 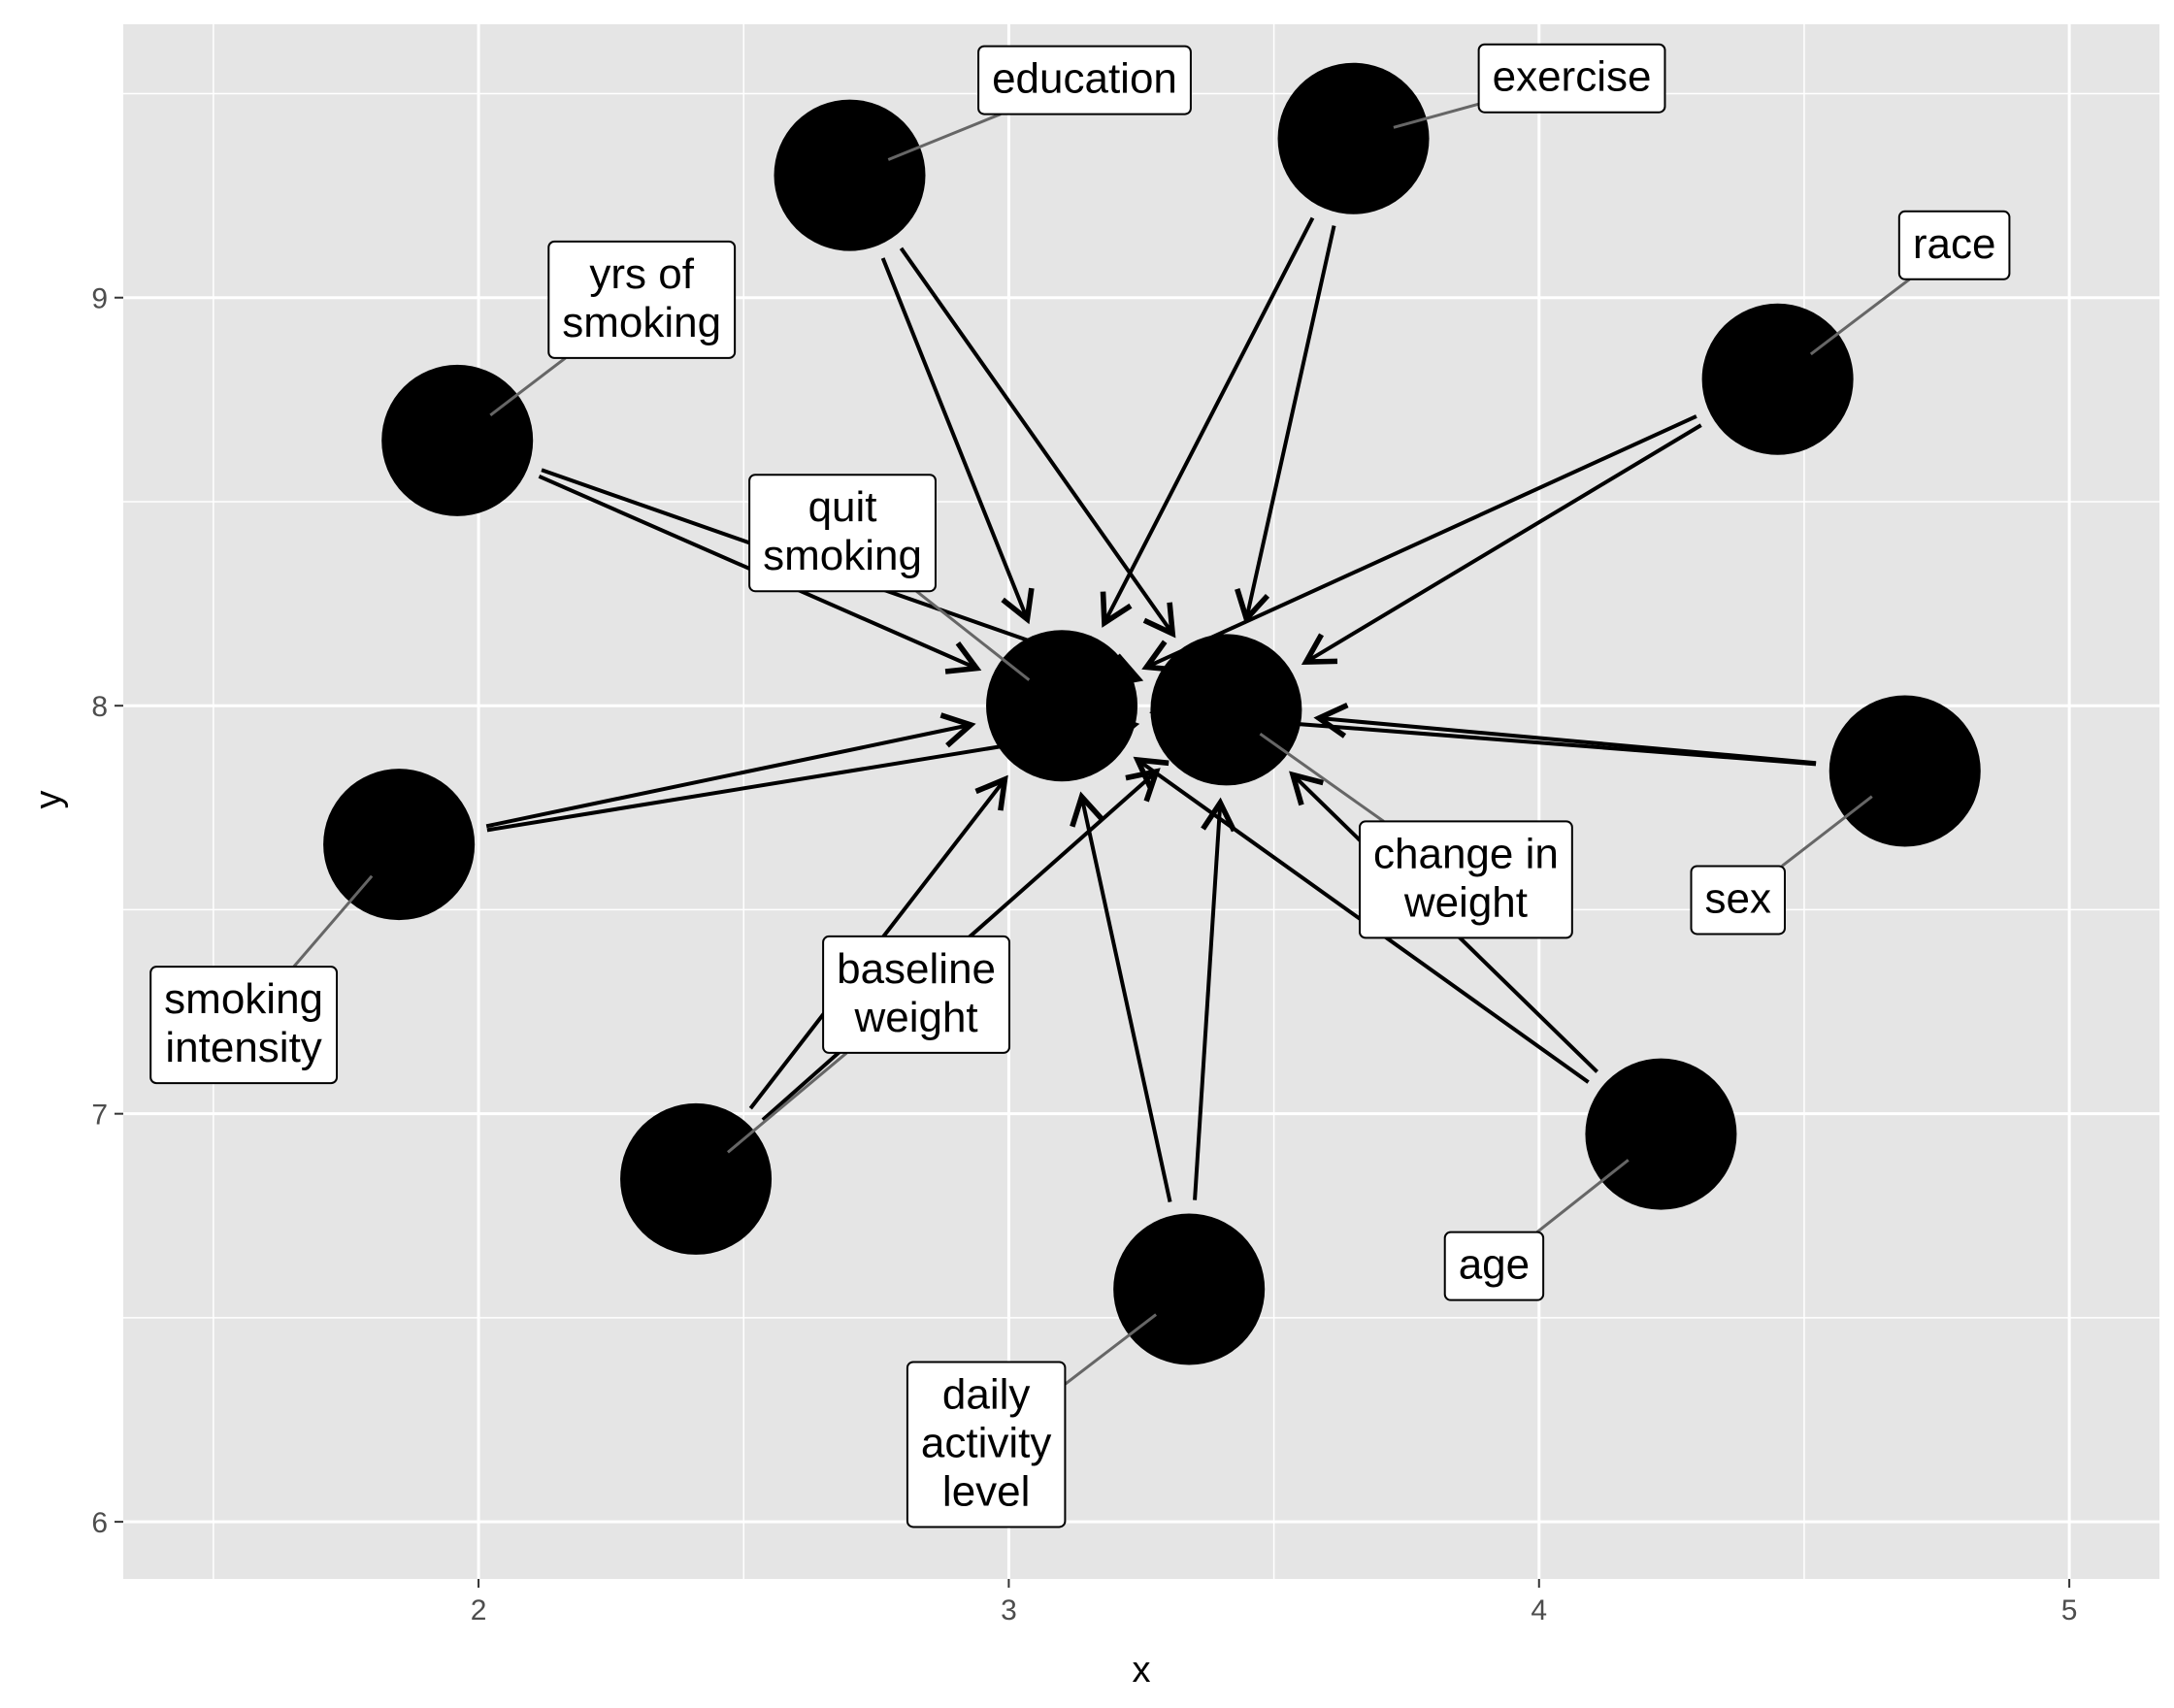 I want to click on label-text: exercise, so click(x=1572, y=77).